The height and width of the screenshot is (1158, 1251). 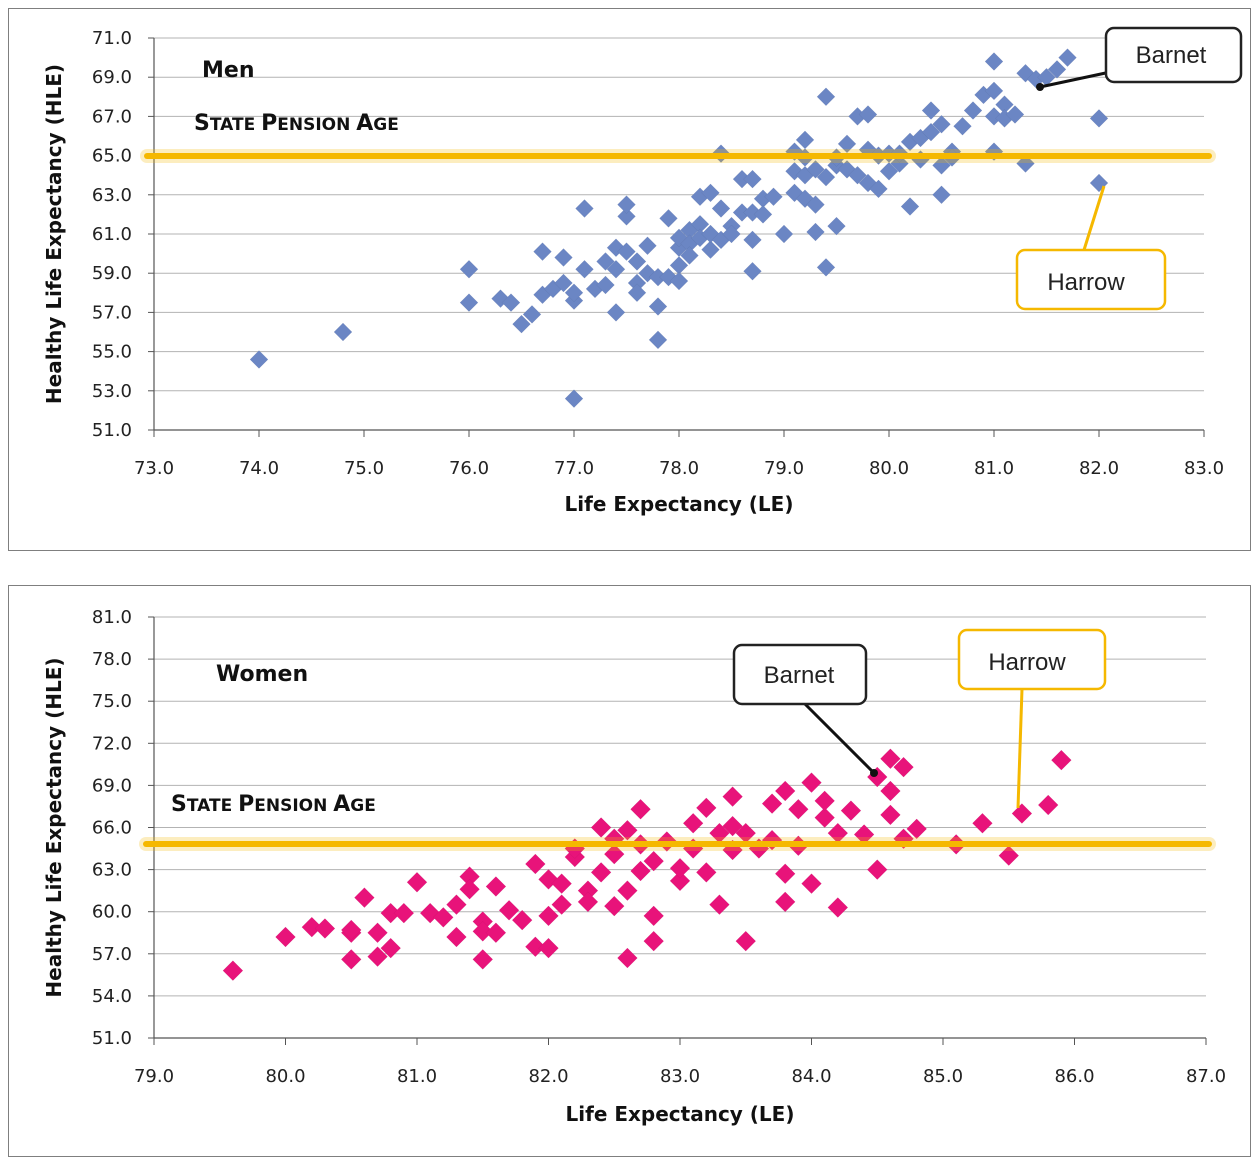 I want to click on series-label: Women, so click(x=262, y=674).